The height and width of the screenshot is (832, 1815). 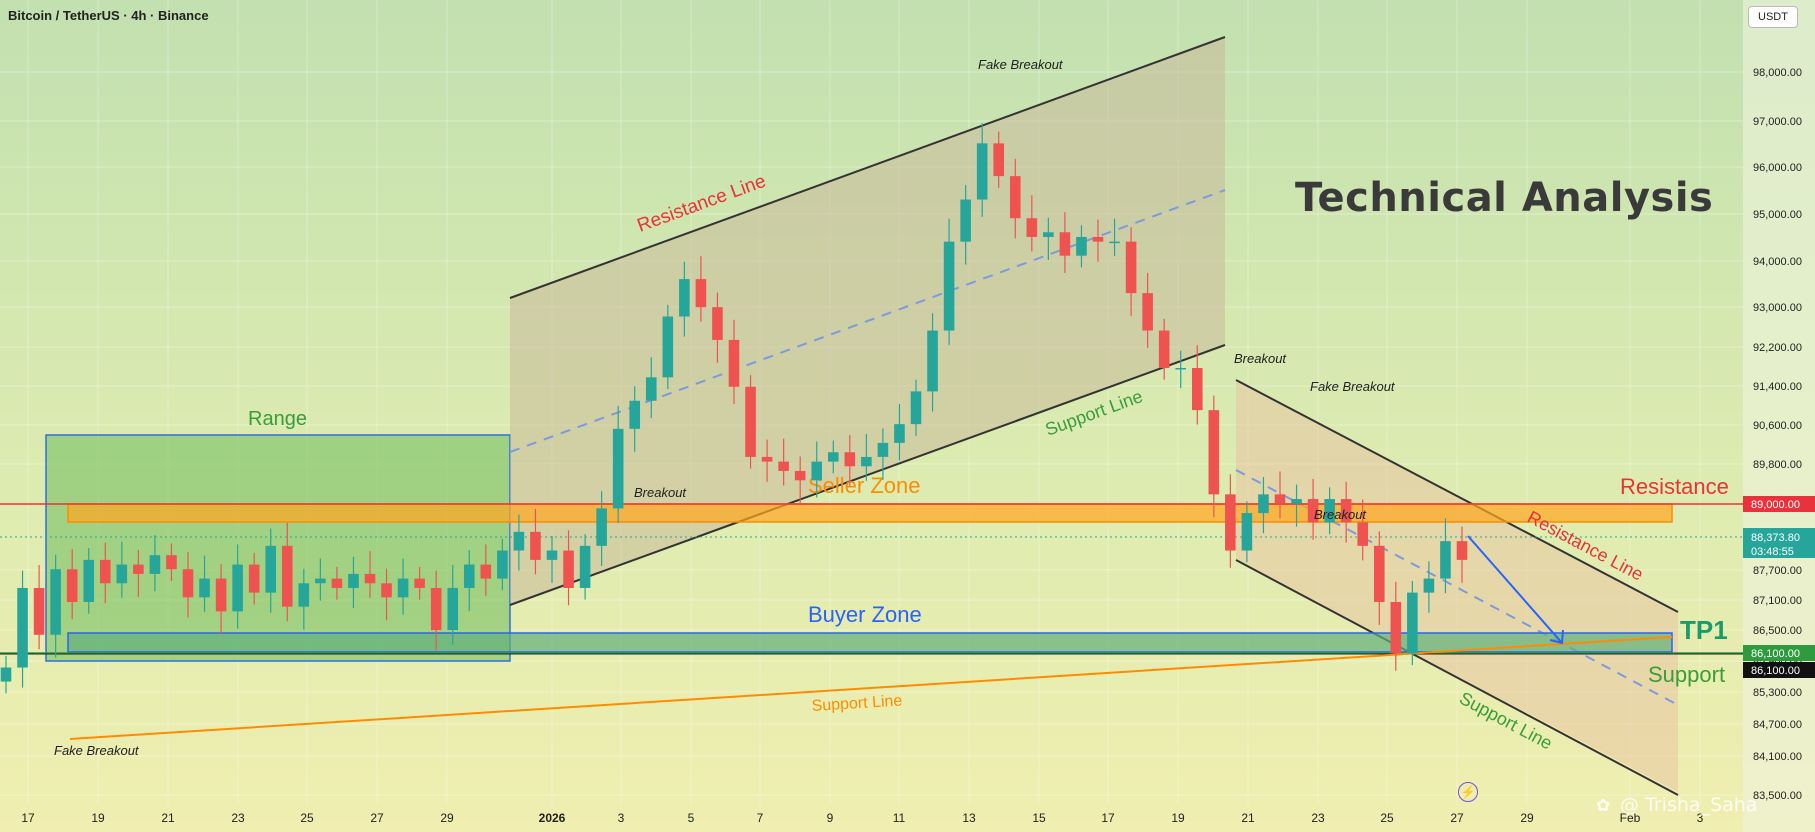 What do you see at coordinates (1779, 504) in the screenshot?
I see `resistance-price-tag` at bounding box center [1779, 504].